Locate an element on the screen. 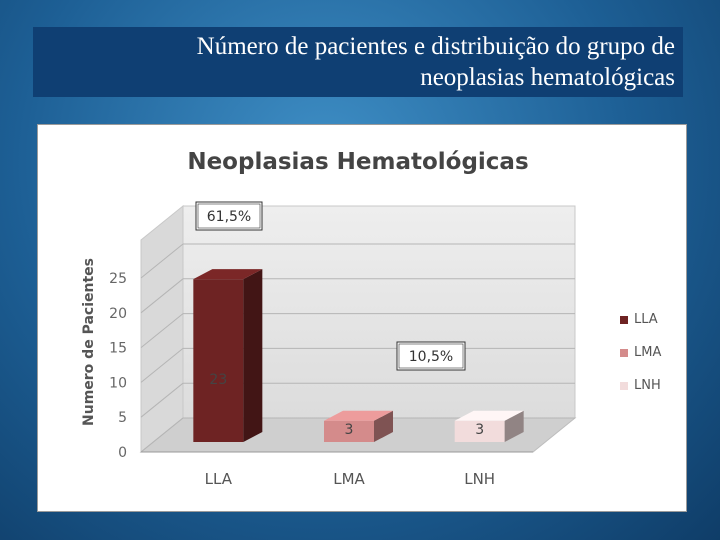 The width and height of the screenshot is (720, 540). y-tick-label: 25 is located at coordinates (118, 279).